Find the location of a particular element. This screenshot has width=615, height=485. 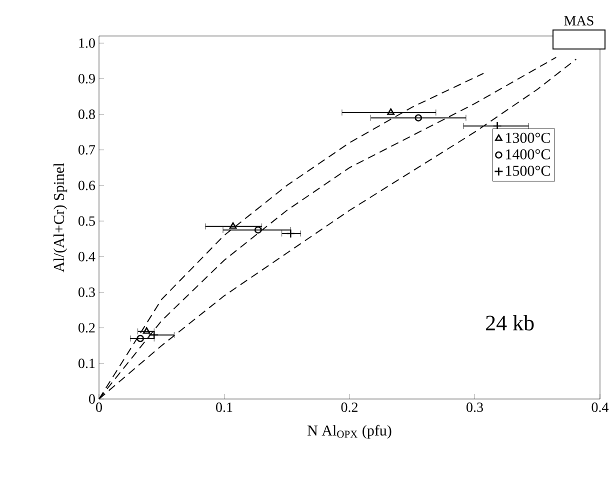

y-tick-label: 0.9 is located at coordinates (86, 79).